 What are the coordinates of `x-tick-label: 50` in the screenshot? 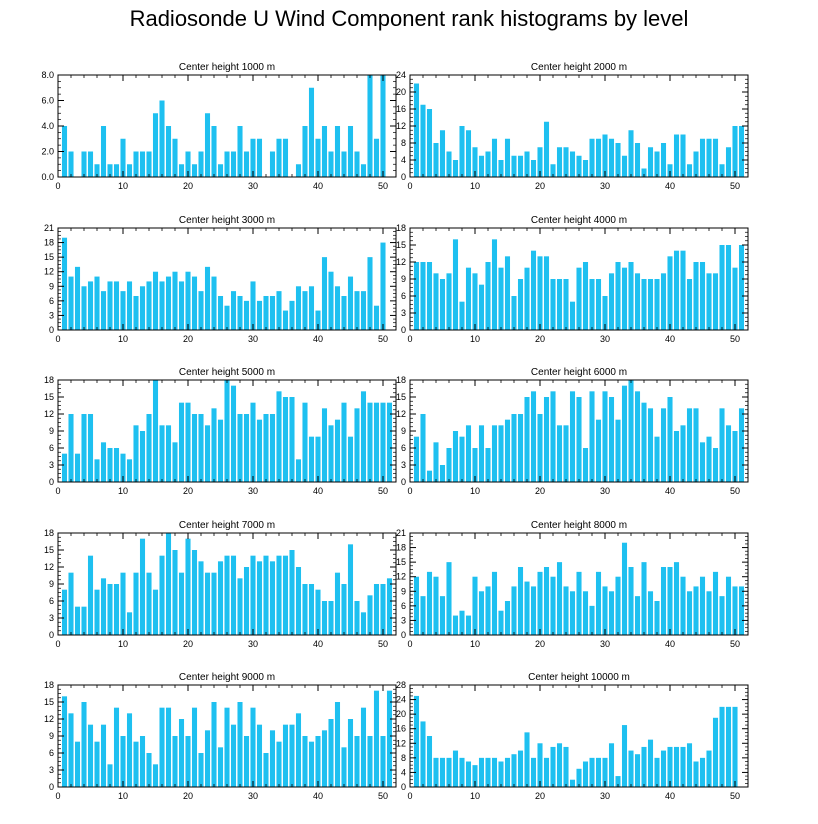 It's located at (383, 186).